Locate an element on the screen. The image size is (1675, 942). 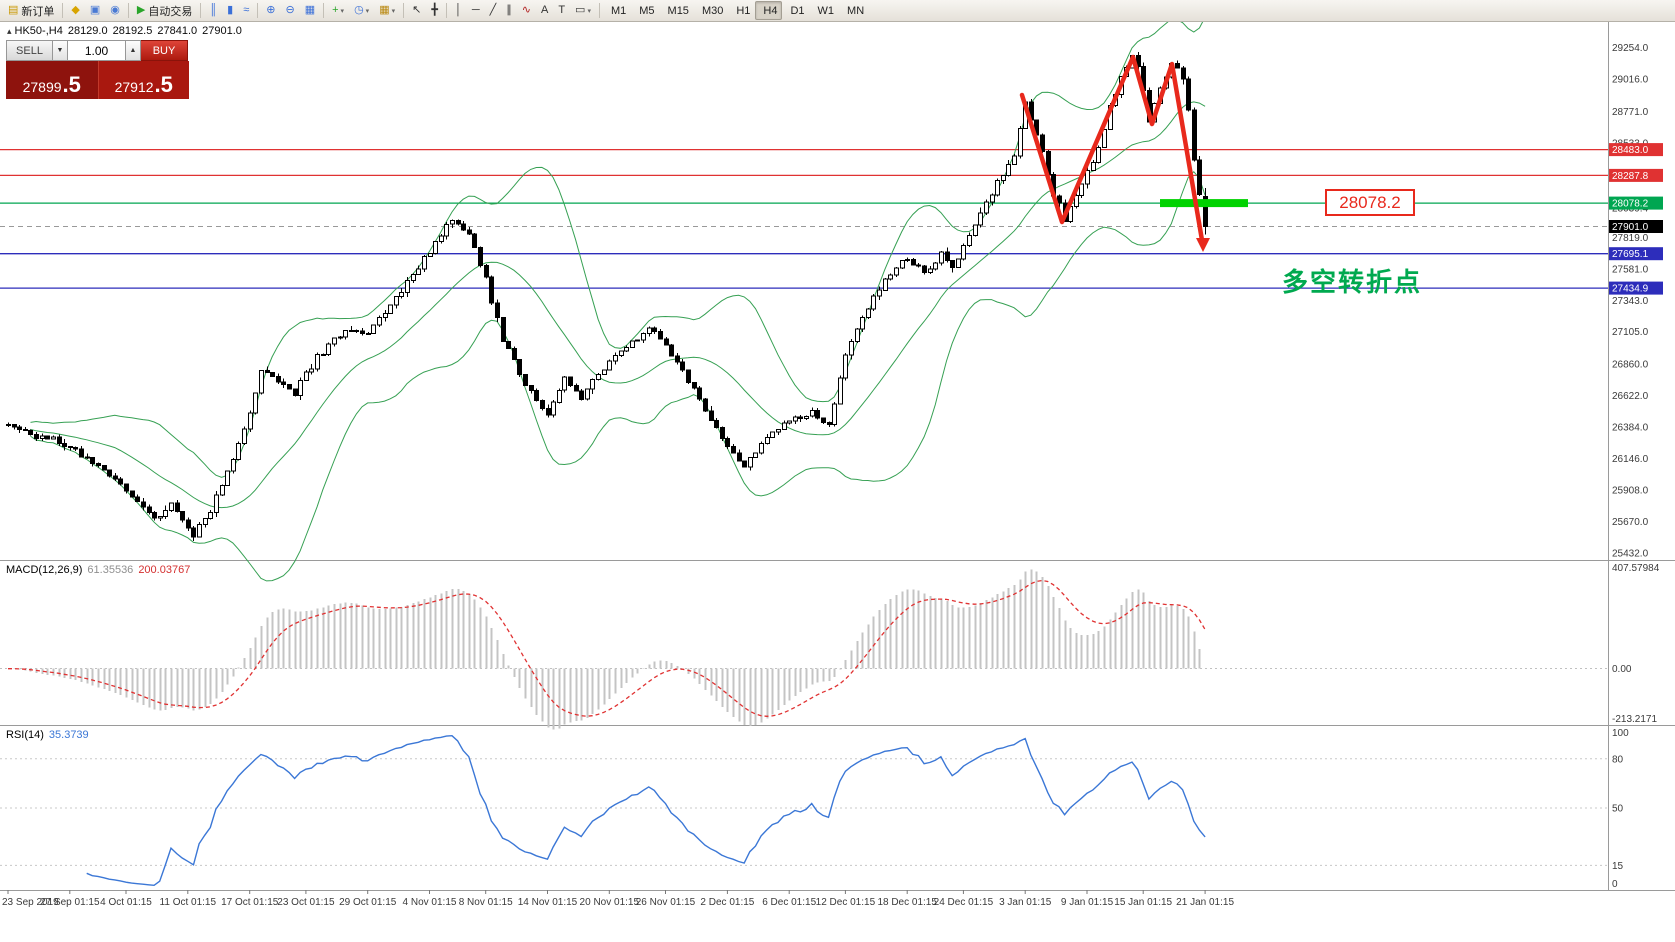
line-chart-icon: ≈ is located at coordinates (246, 10).